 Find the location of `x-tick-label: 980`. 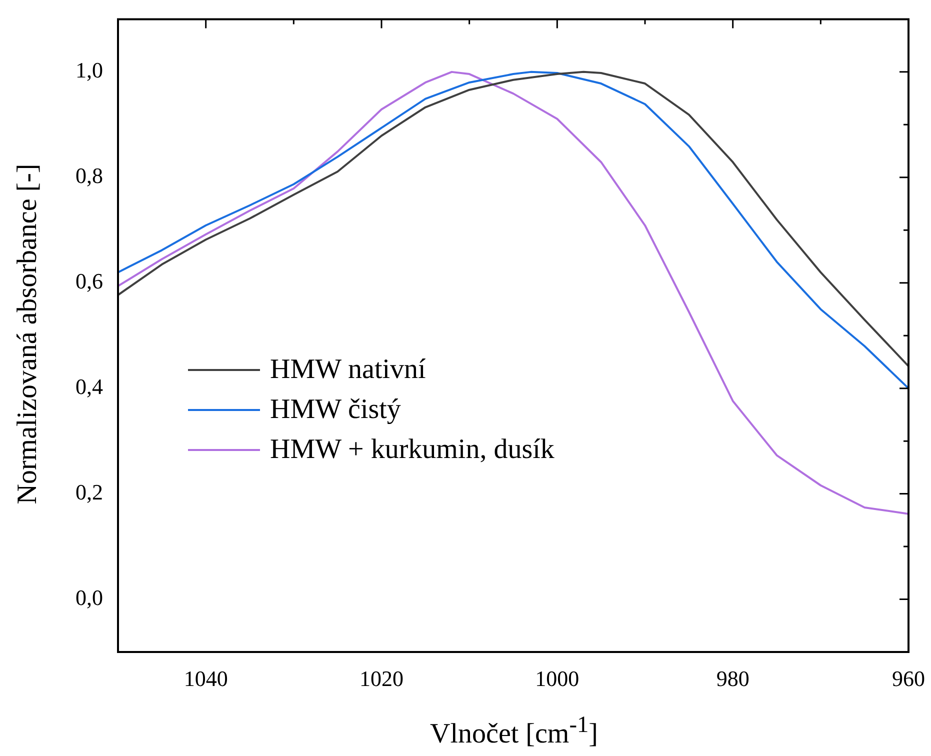

x-tick-label: 980 is located at coordinates (733, 678).